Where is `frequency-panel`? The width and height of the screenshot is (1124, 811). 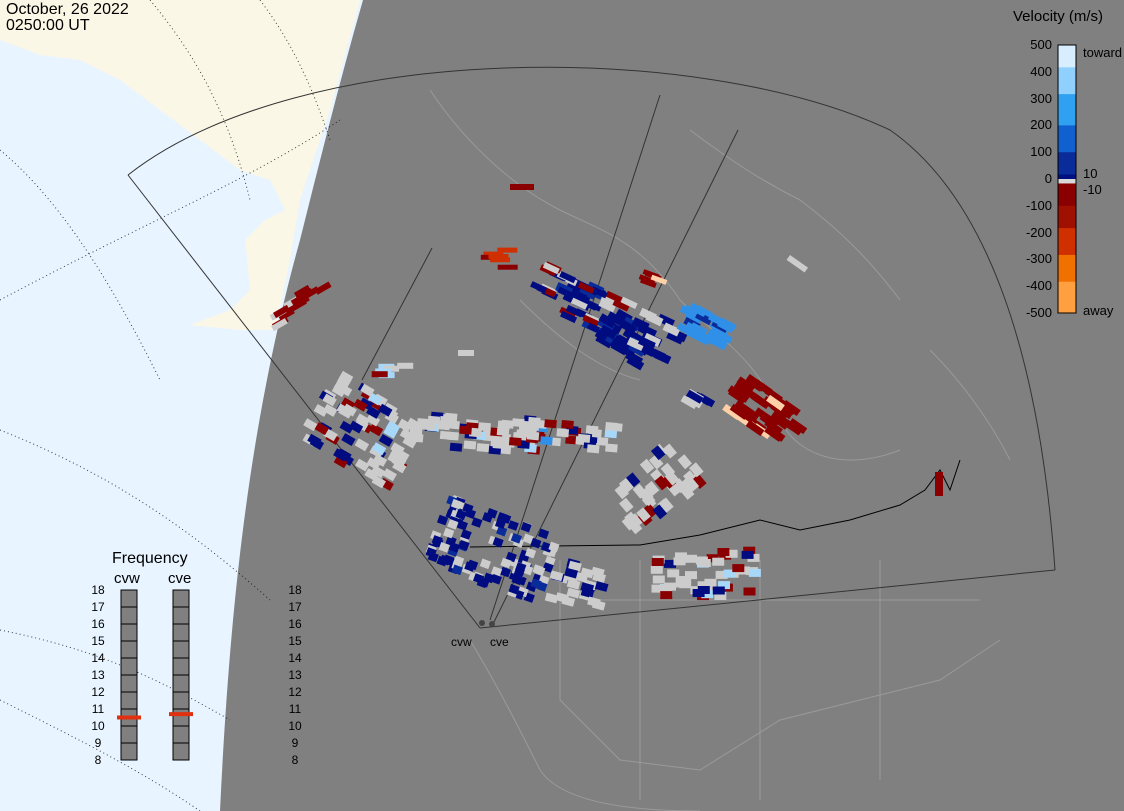 frequency-panel is located at coordinates (155, 675).